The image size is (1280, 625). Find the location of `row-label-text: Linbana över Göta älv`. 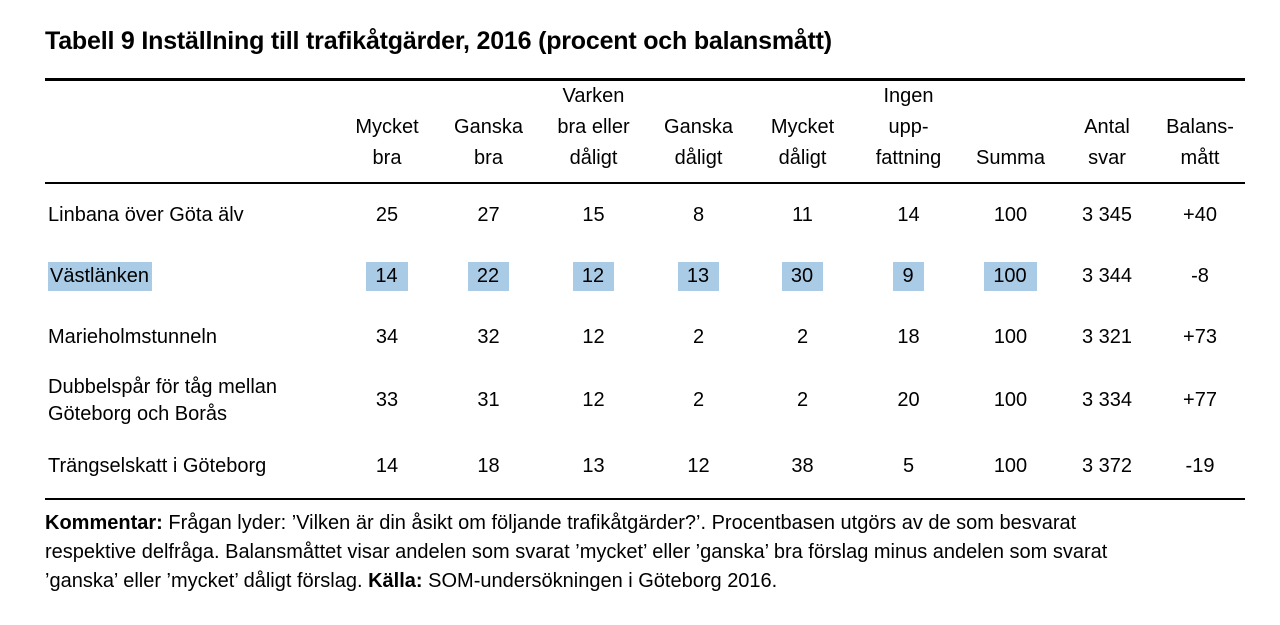

row-label-text: Linbana över Göta älv is located at coordinates (146, 214).